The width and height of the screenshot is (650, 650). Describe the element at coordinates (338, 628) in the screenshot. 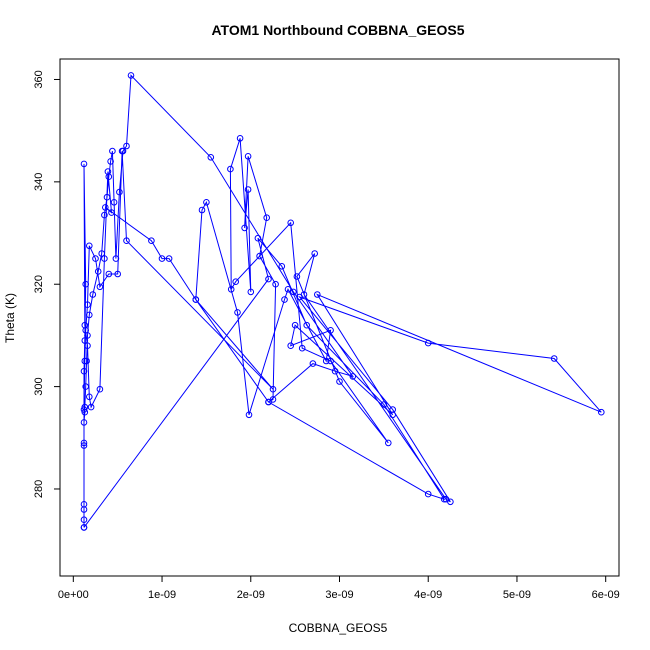

I see `x-axis-label: COBBNA_GEOS5` at that location.